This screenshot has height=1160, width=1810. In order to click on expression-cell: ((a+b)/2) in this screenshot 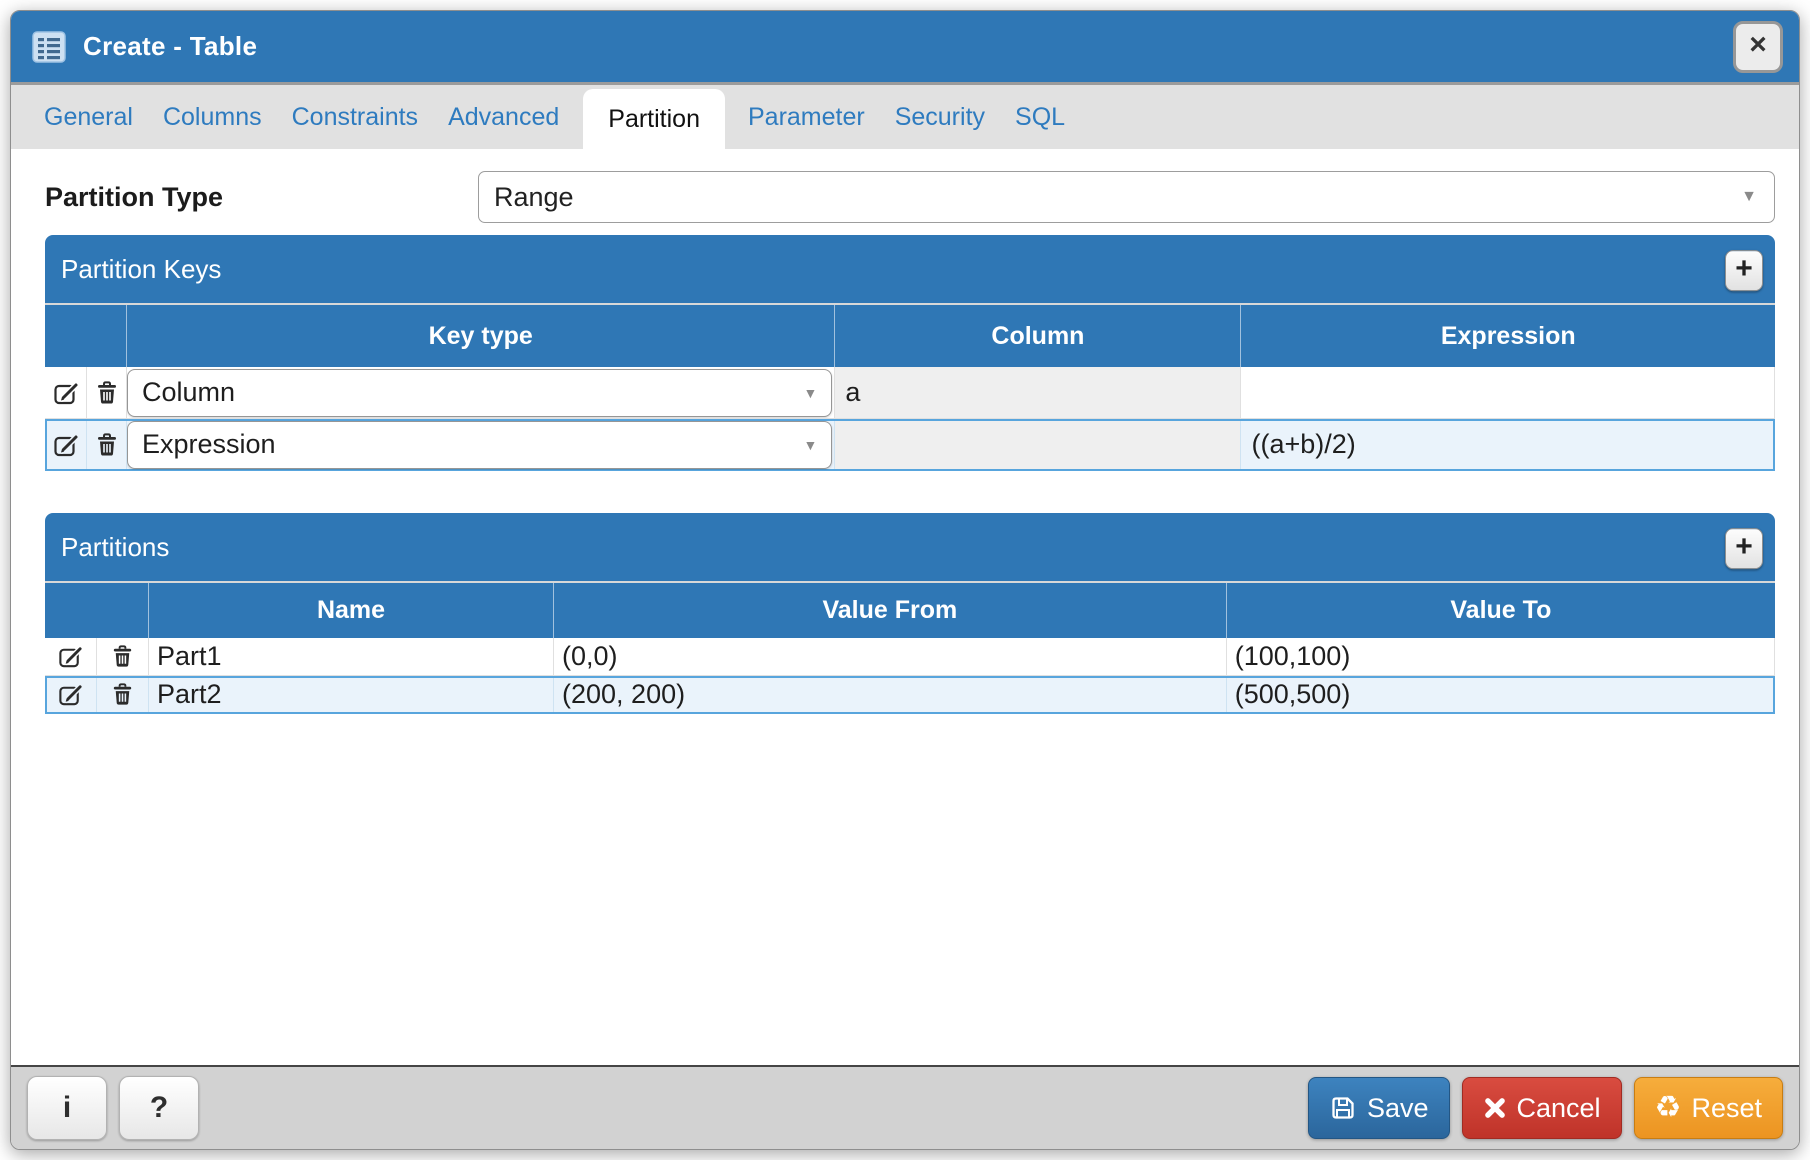, I will do `click(1508, 445)`.